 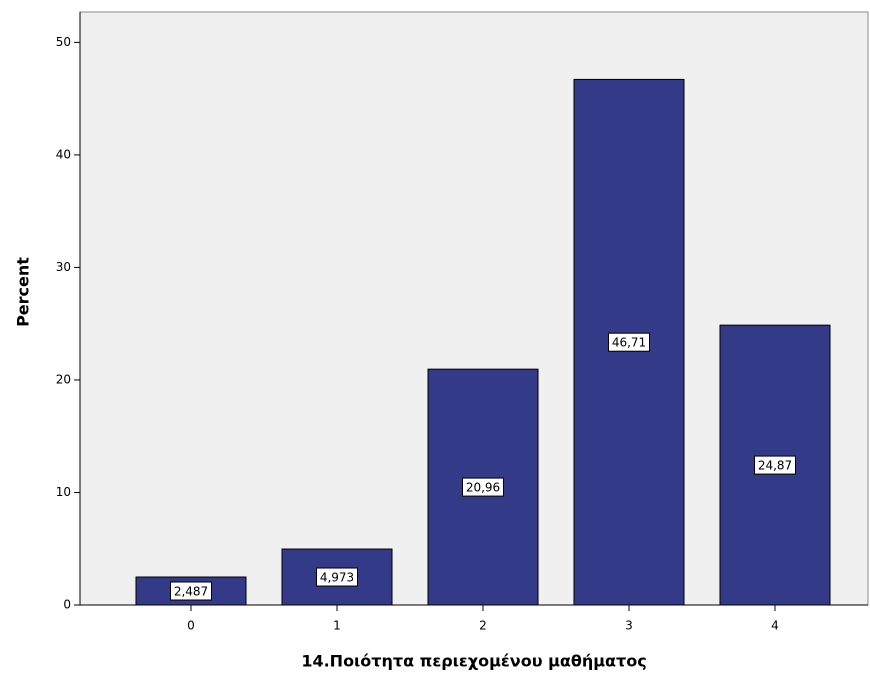 What do you see at coordinates (67, 605) in the screenshot?
I see `y-tick-label: 0` at bounding box center [67, 605].